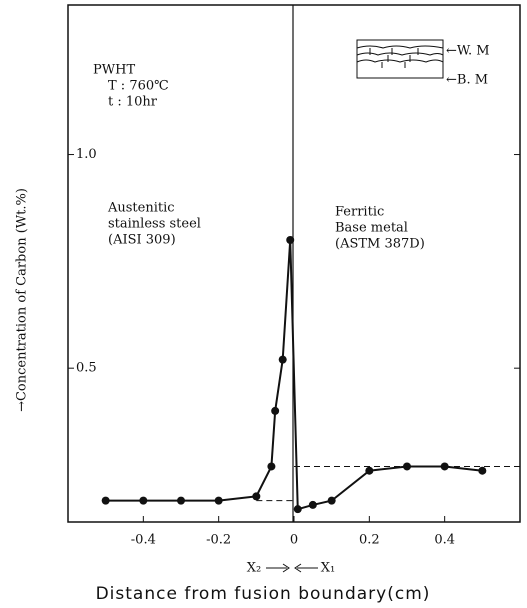 The width and height of the screenshot is (527, 608). I want to click on annotation: ←W. M, so click(468, 51).